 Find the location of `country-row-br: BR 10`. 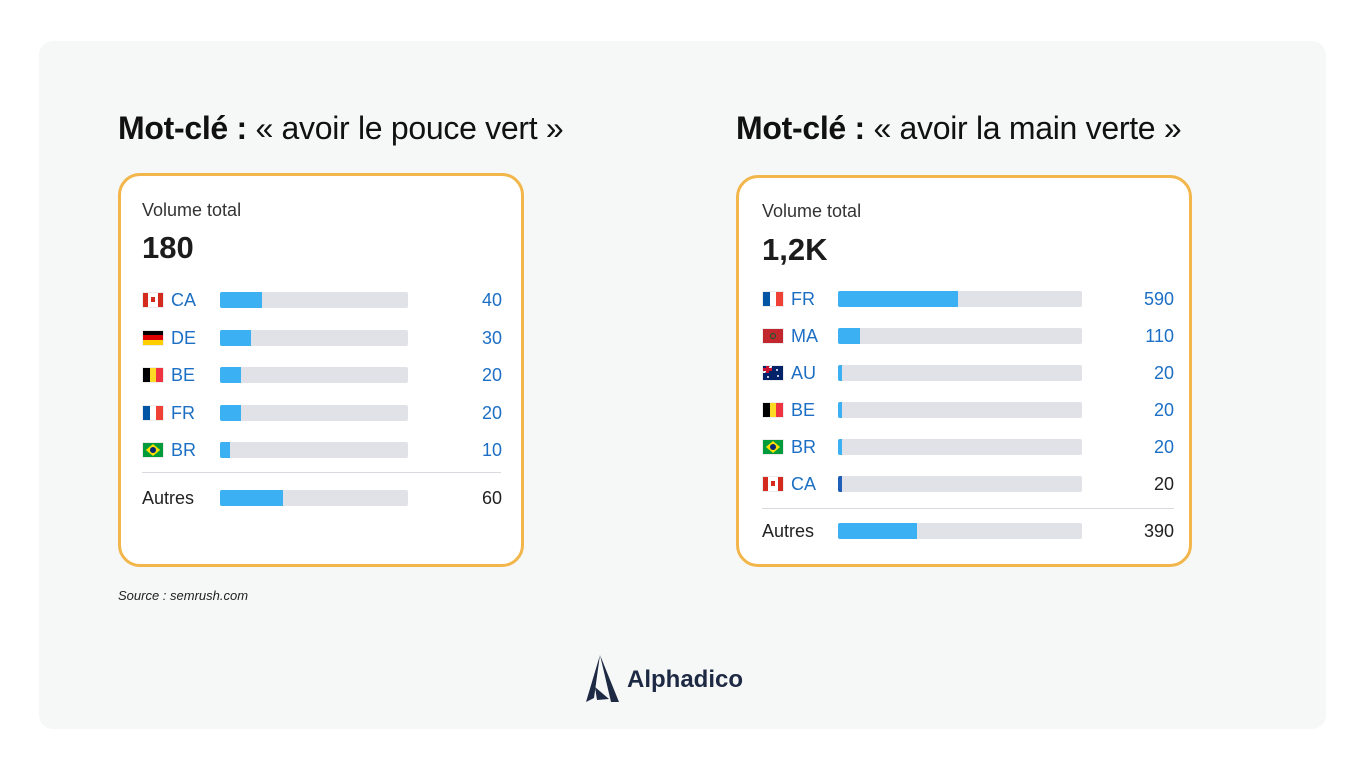

country-row-br: BR 10 is located at coordinates (321, 450).